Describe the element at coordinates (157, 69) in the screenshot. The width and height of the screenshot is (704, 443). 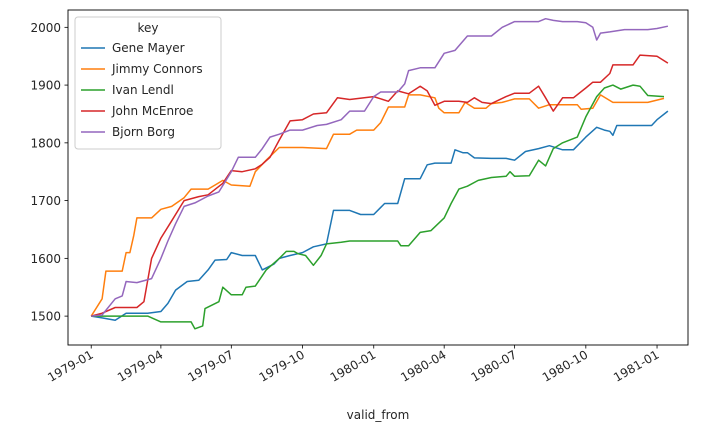
I see `legend-label-jimmy-connors: Jimmy Connors` at that location.